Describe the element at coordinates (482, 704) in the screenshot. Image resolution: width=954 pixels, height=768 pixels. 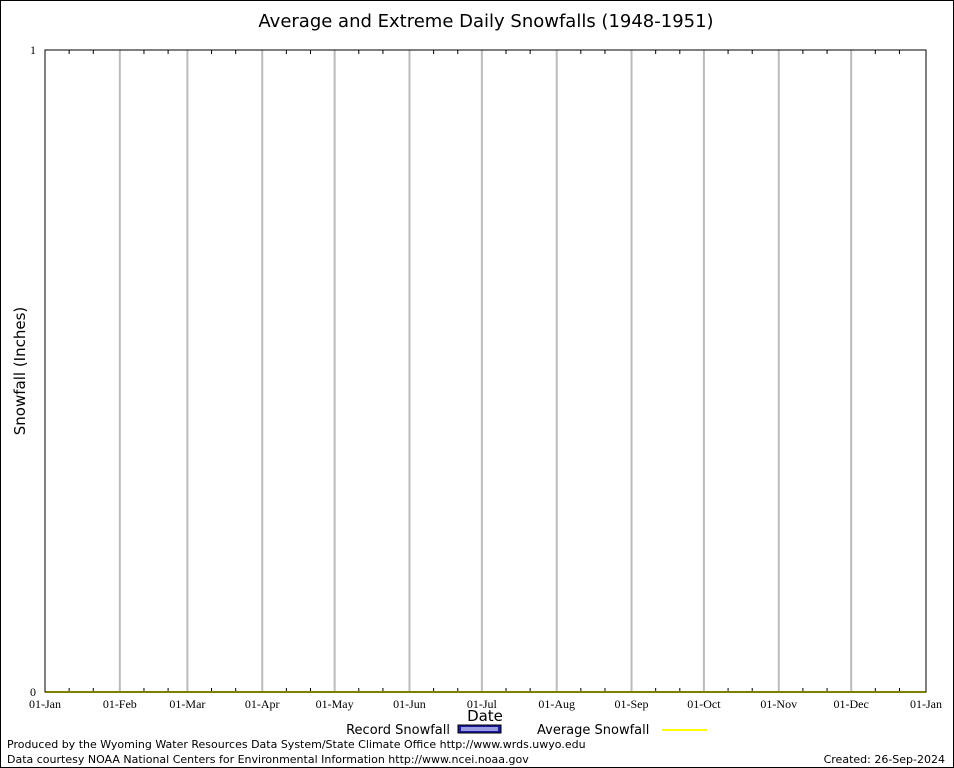
I see `x-tick-label: 01-Jul` at that location.